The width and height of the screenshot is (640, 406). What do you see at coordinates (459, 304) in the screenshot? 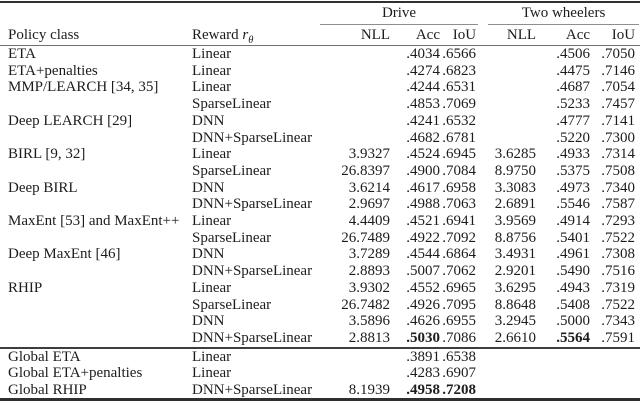
I see `metric-cell: .7095` at bounding box center [459, 304].